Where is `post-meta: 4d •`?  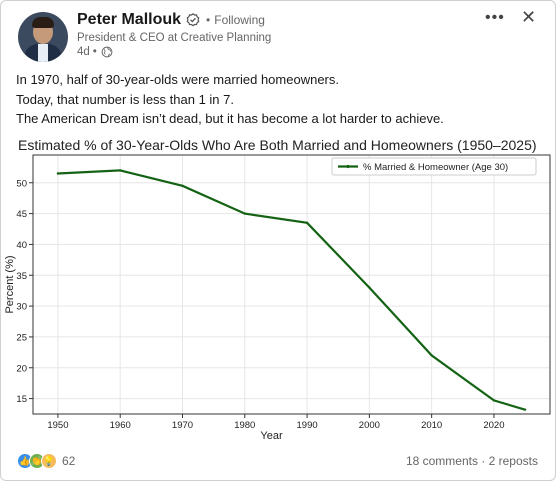 post-meta: 4d • is located at coordinates (95, 52).